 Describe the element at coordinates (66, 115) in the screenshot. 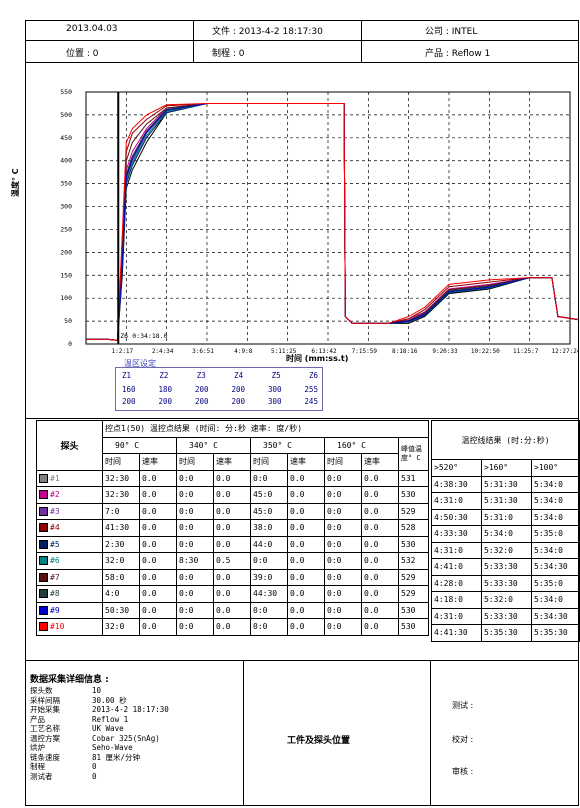

I see `y-tick-label: 500` at that location.